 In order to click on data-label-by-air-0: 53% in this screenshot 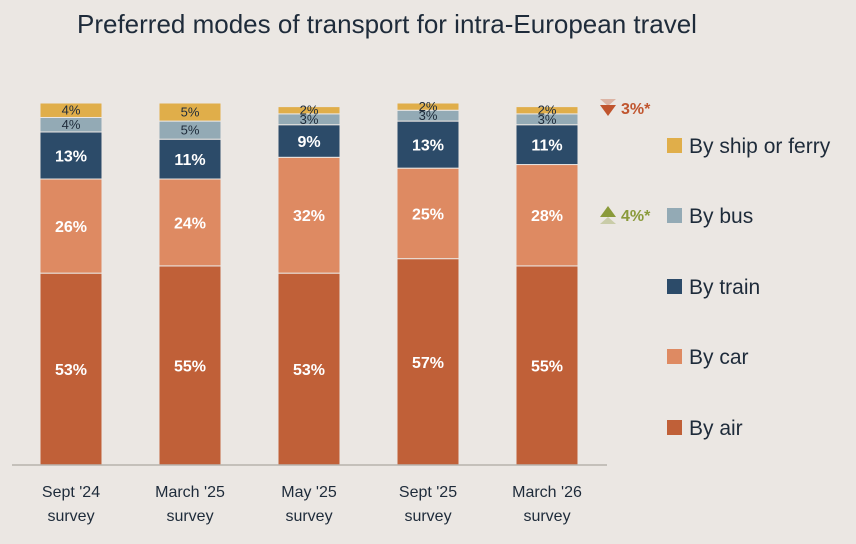, I will do `click(71, 370)`.